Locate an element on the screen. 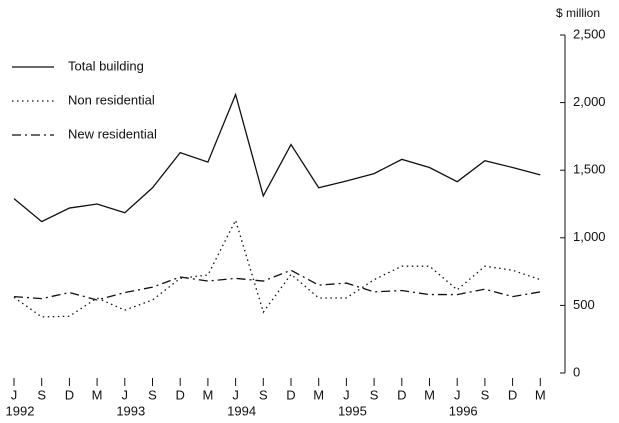 Image resolution: width=619 pixels, height=423 pixels. y-axis-label: $ million is located at coordinates (578, 13).